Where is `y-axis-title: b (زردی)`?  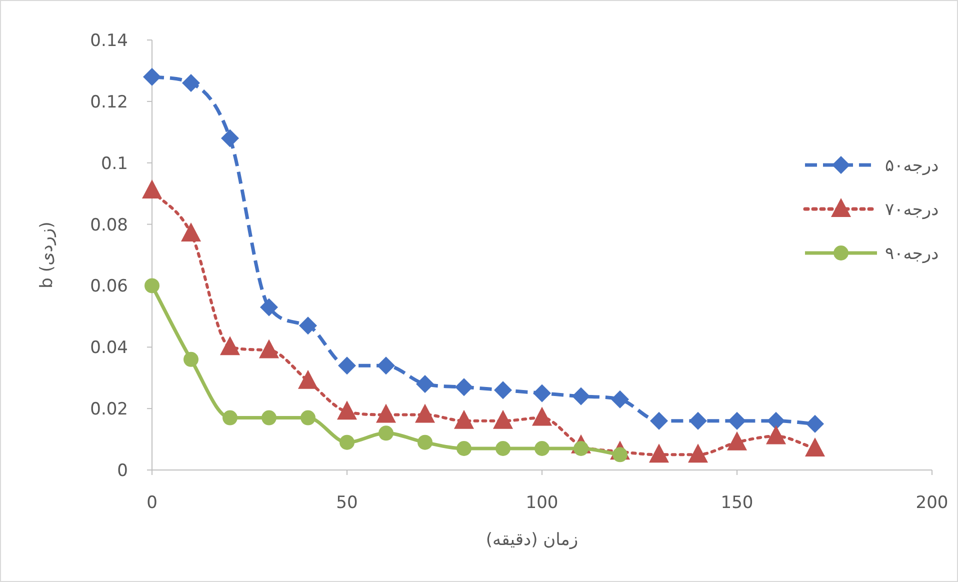 y-axis-title: b (زردی) is located at coordinates (47, 255).